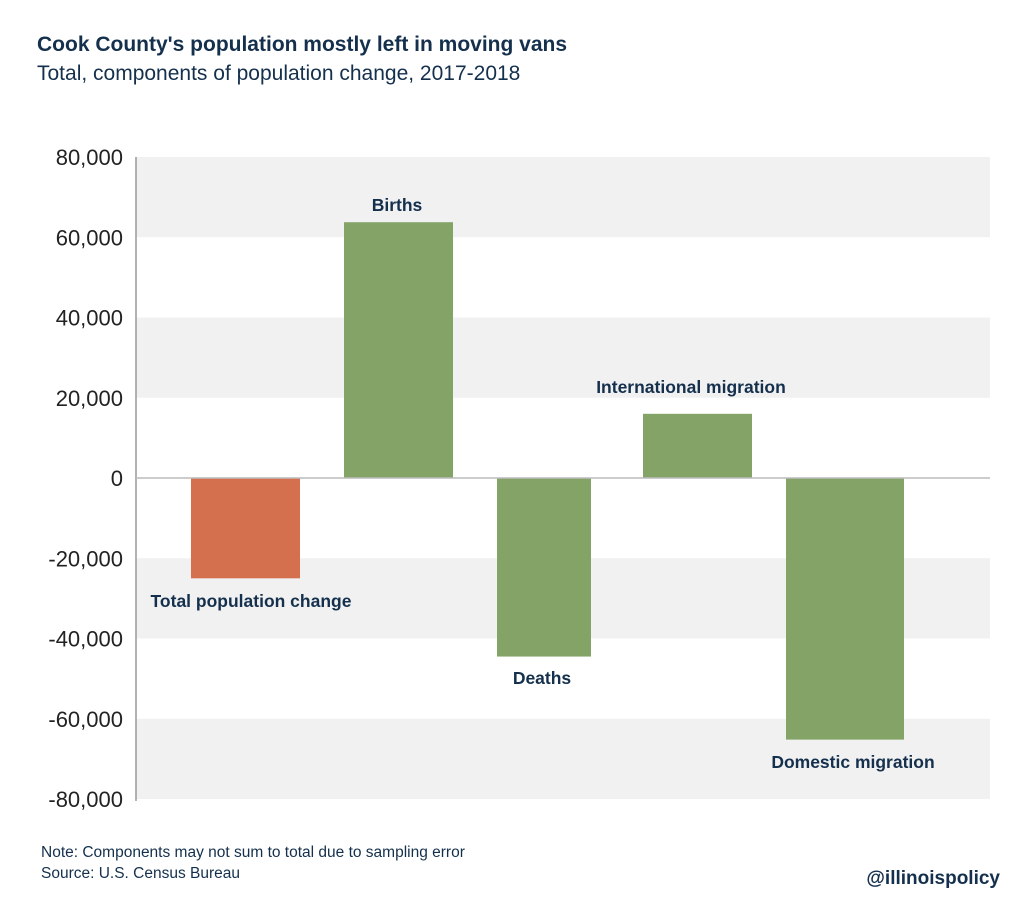 This screenshot has width=1024, height=909. Describe the element at coordinates (85, 558) in the screenshot. I see `y-tick-label: -20,000` at that location.